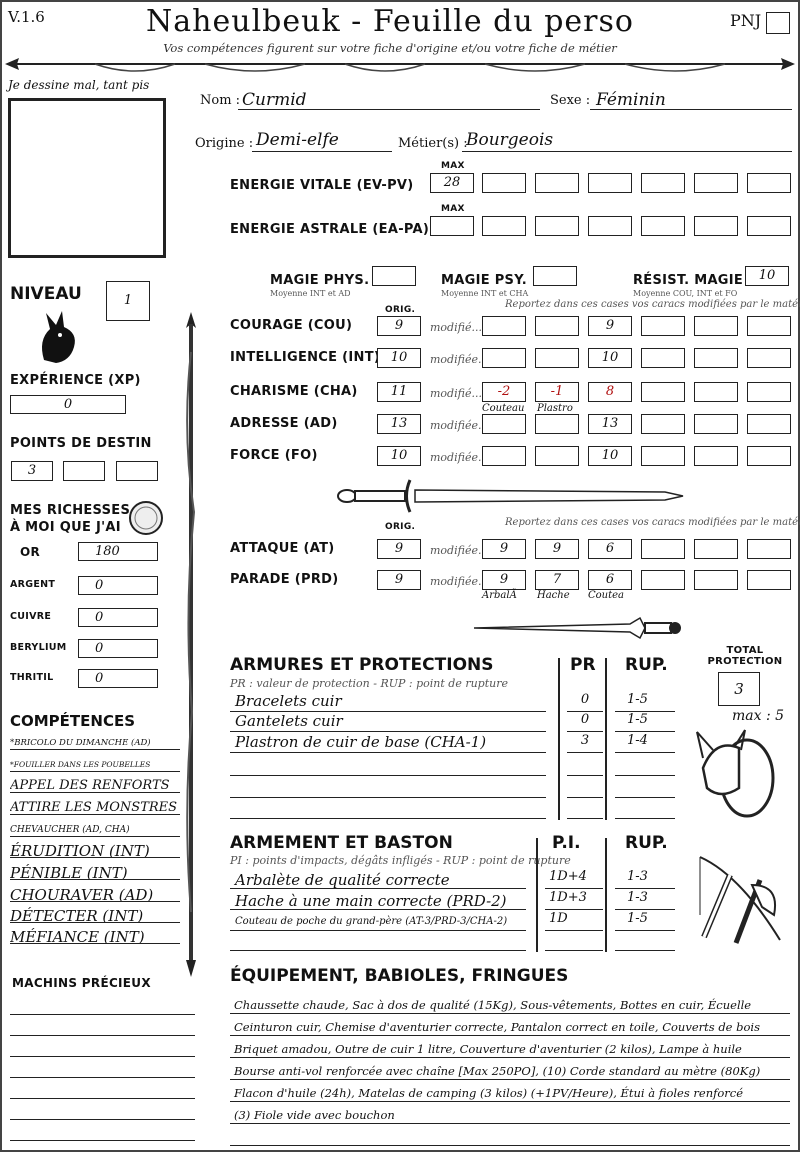 The height and width of the screenshot is (1152, 800). What do you see at coordinates (394, 276) in the screenshot?
I see `magie-phys-box` at bounding box center [394, 276].